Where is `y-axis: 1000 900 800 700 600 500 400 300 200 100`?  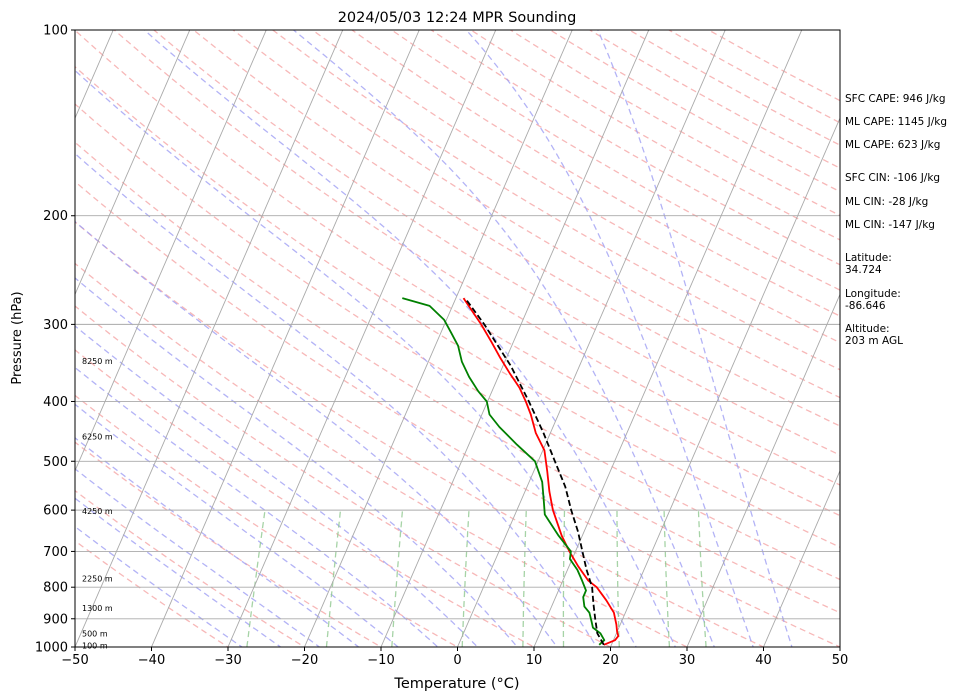
y-axis: 1000 900 800 700 600 500 400 300 200 100 is located at coordinates (55, 340).